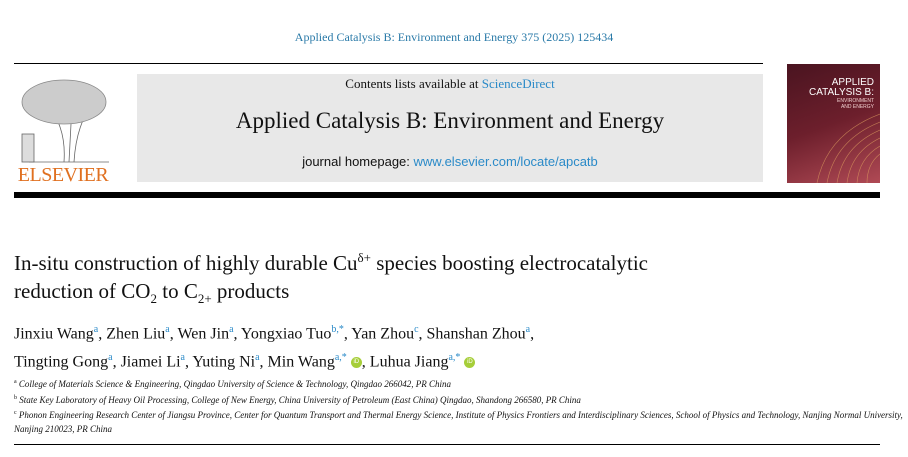  What do you see at coordinates (358, 161) in the screenshot?
I see `homepage-label: journal homepage:` at bounding box center [358, 161].